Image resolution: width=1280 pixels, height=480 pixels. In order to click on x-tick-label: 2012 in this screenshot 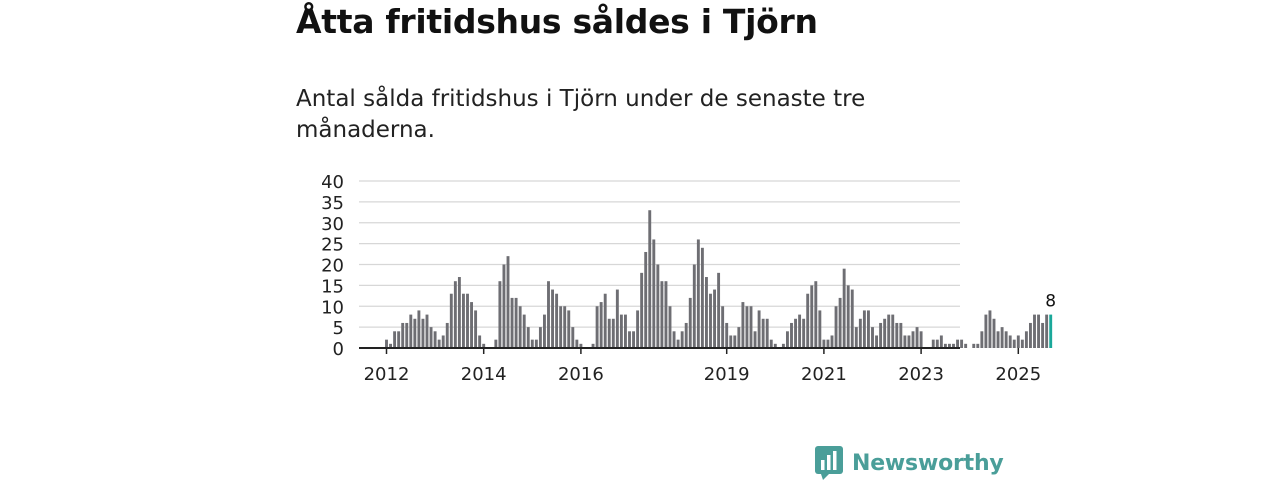, I will do `click(387, 374)`.